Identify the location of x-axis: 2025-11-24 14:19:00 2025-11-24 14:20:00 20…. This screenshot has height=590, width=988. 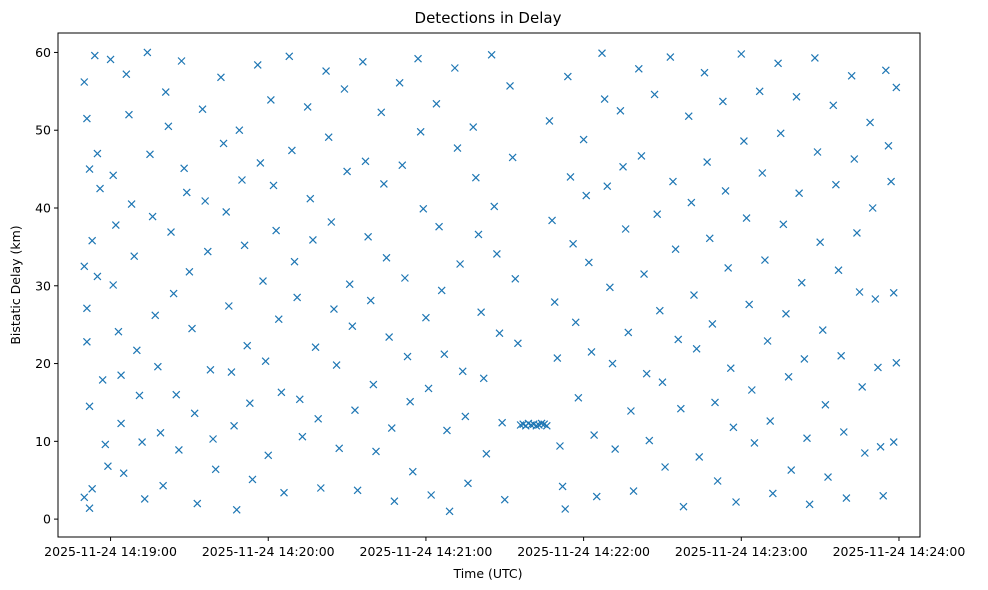
(504, 548).